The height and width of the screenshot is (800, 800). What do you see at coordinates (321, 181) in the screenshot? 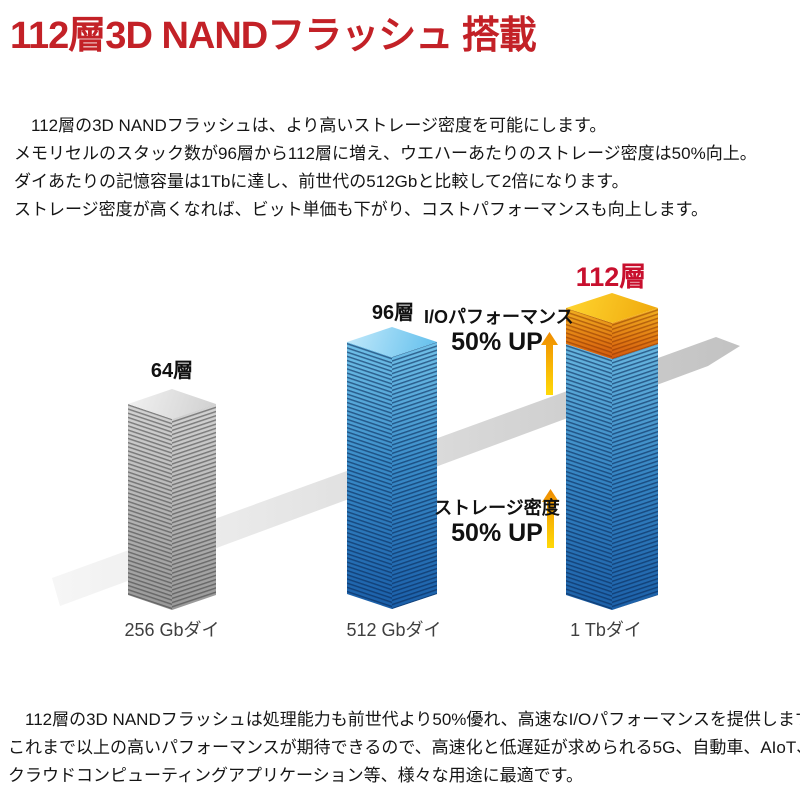
I see `intro-line-3: ダイあたりの記憶容量は1Tbに達し、前世代の512Gbと比較して2倍になります。` at bounding box center [321, 181].